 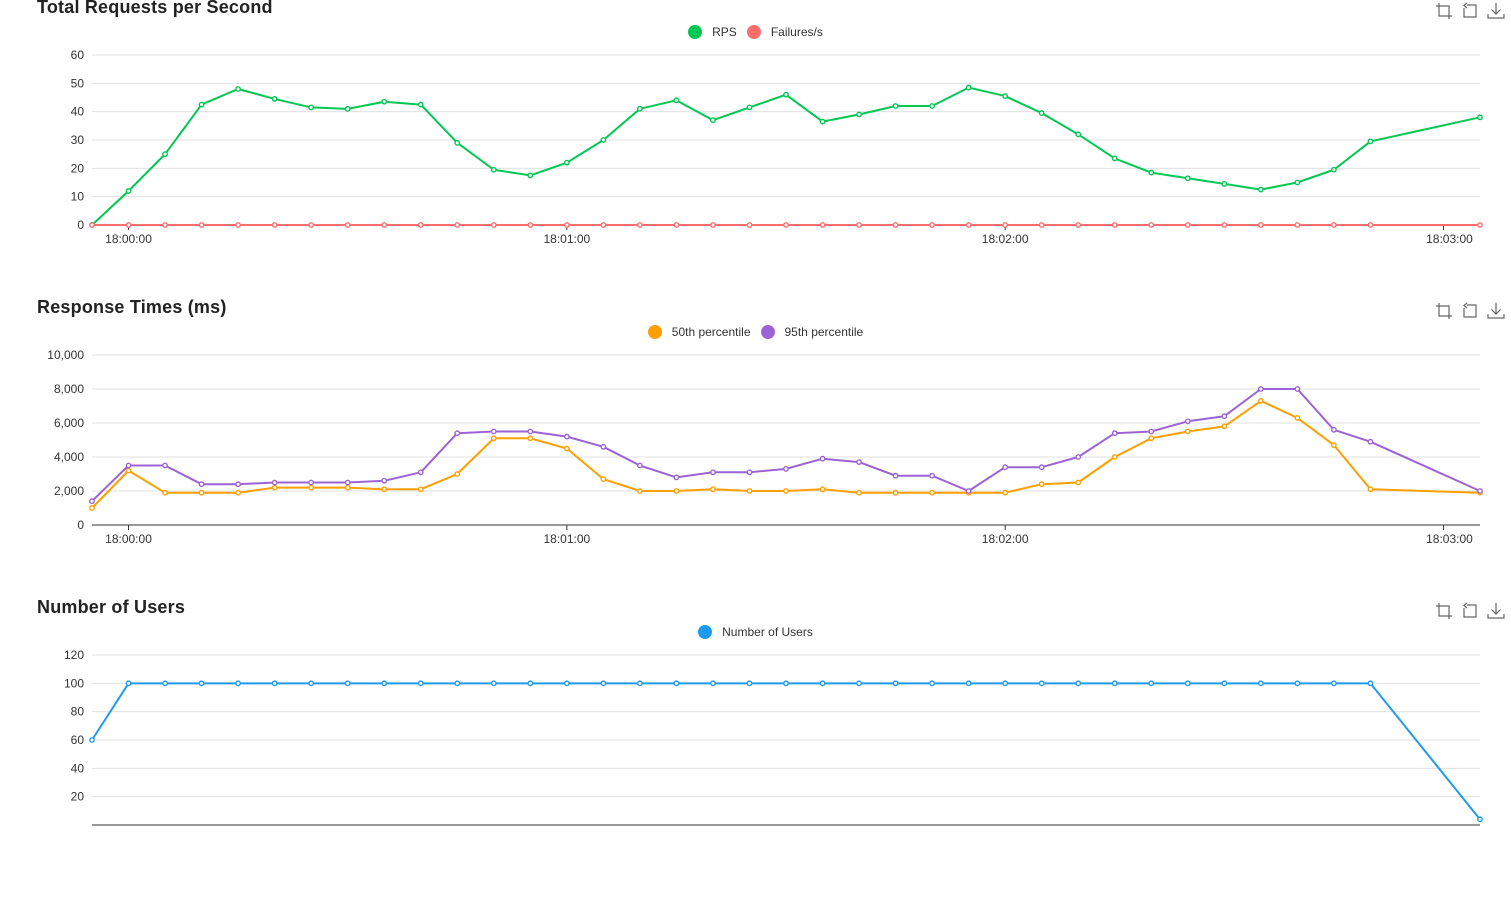 What do you see at coordinates (786, 156) in the screenshot?
I see `series-line-rps` at bounding box center [786, 156].